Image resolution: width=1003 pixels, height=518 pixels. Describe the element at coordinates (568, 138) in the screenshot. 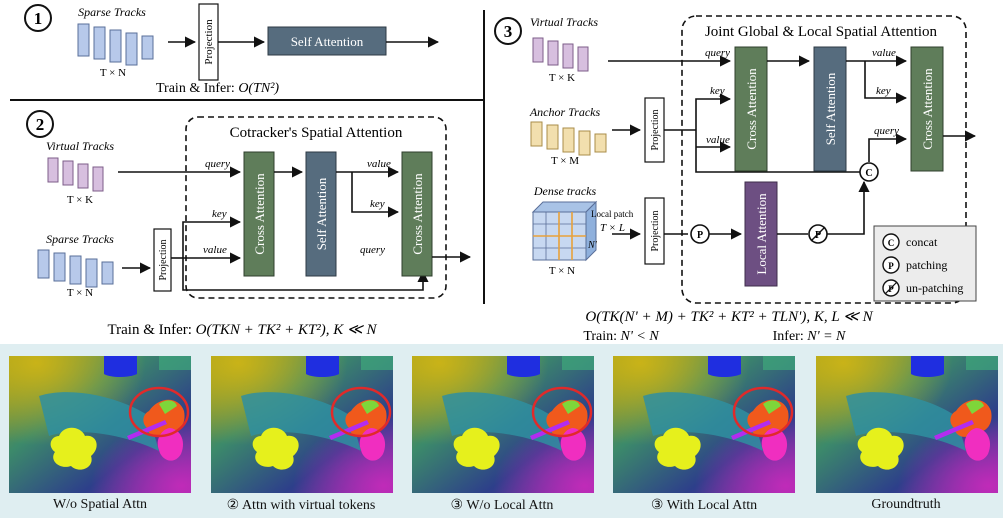

I see `panel-3-anchor-tracks-icon` at that location.